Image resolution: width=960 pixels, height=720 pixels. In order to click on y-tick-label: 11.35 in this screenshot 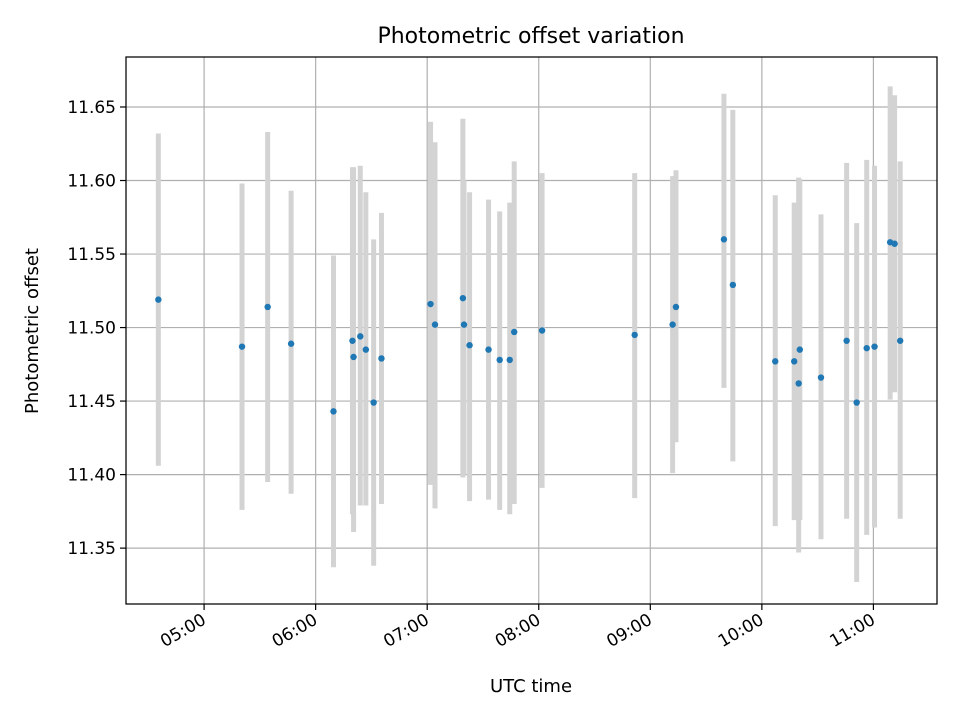, I will do `click(91, 549)`.